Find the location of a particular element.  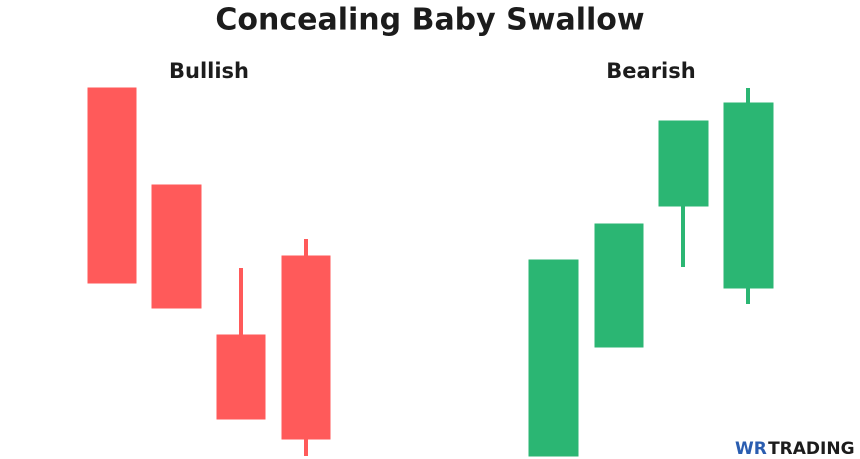

logo-text: TRADING is located at coordinates (811, 449).